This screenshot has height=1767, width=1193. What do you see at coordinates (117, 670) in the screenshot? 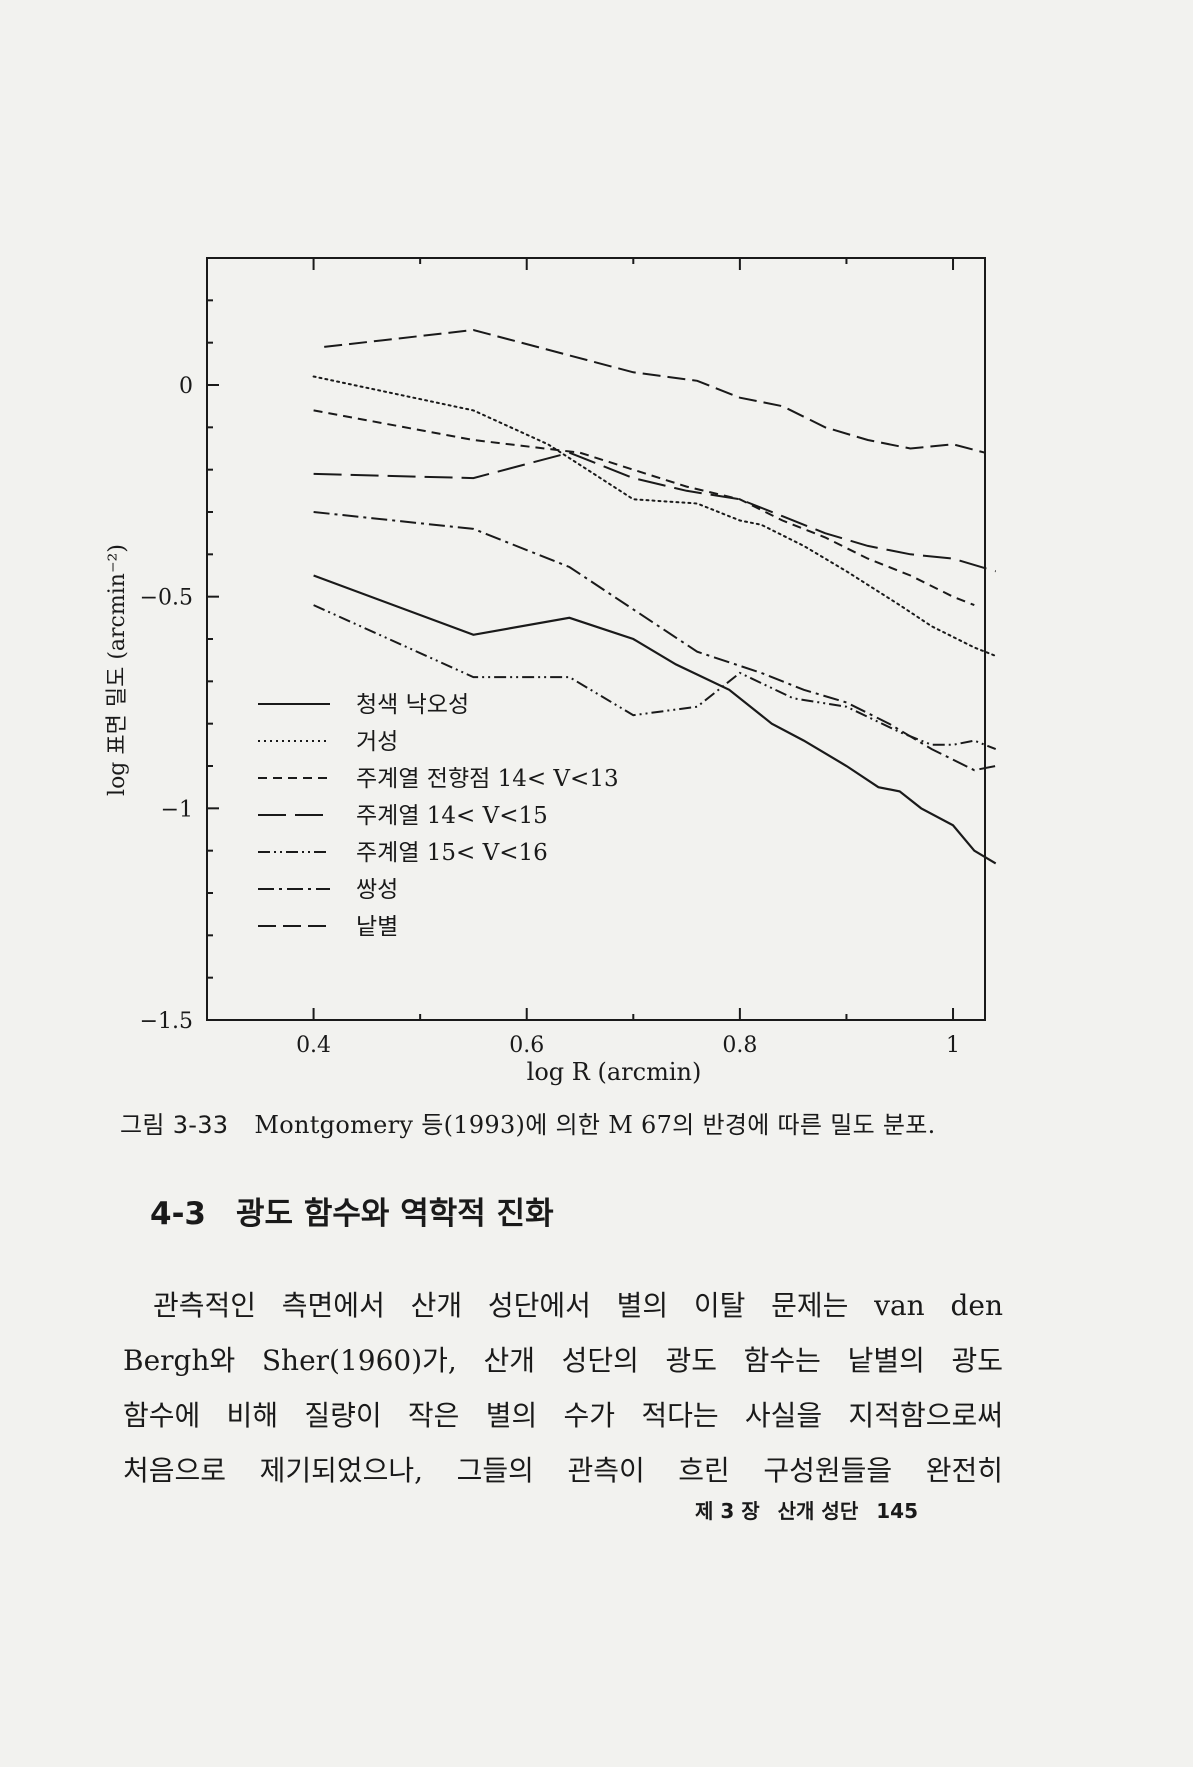
I see `y-axis-label: log 표면 밀도 (arcmin⁻²)` at bounding box center [117, 670].